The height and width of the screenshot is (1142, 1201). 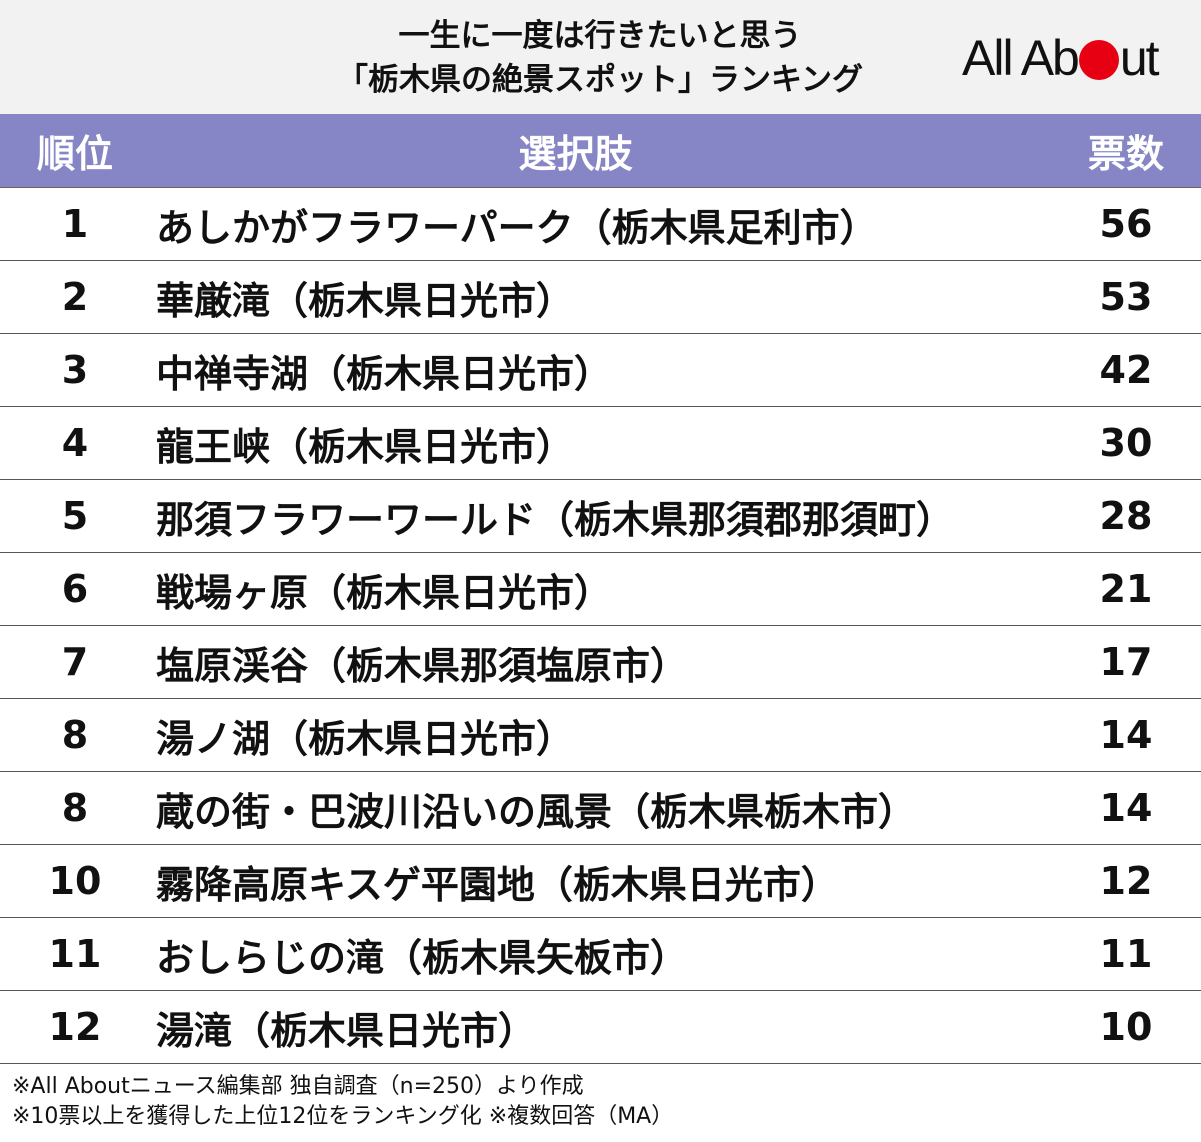 I want to click on row-votes: 11, so click(x=1126, y=954).